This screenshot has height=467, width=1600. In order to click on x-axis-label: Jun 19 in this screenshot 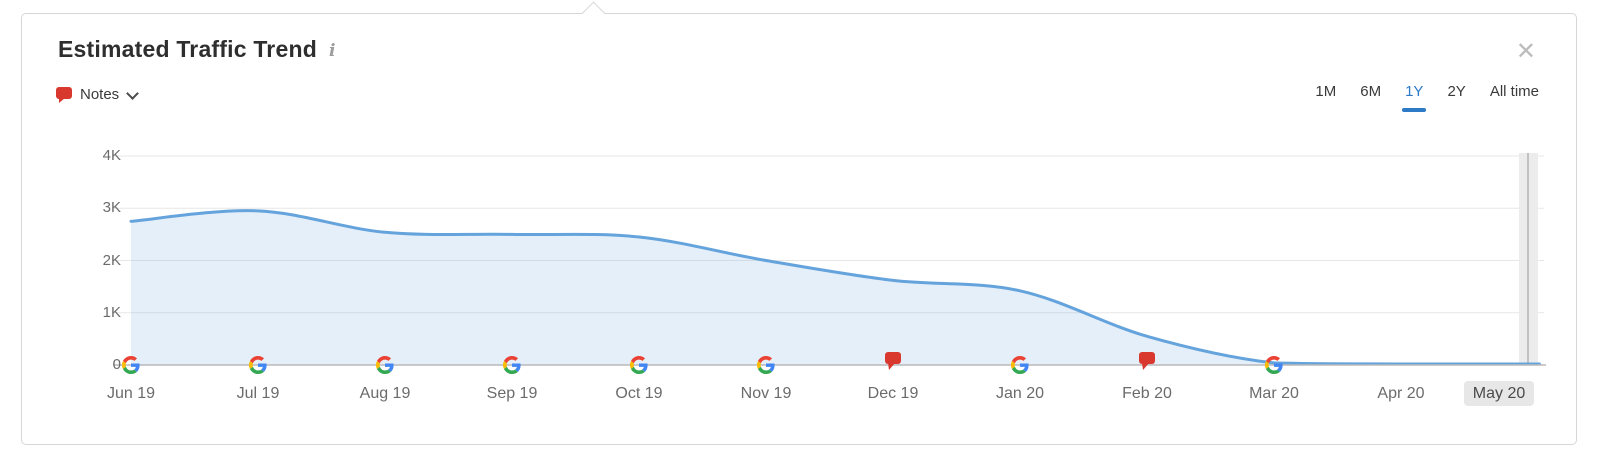, I will do `click(131, 393)`.